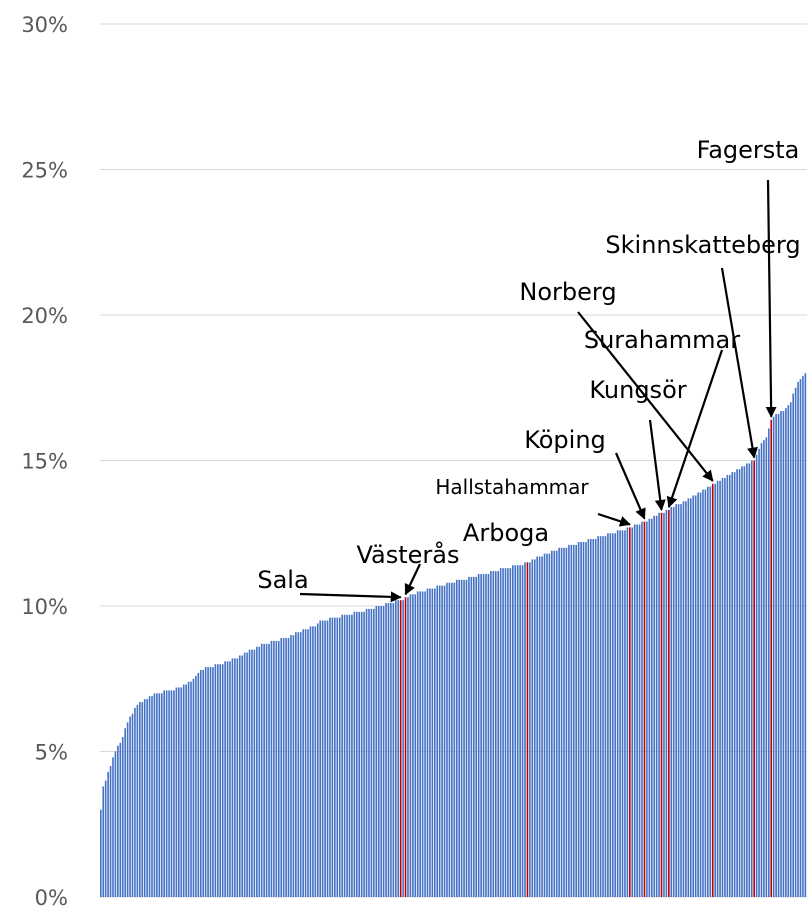 Image resolution: width=807 pixels, height=911 pixels. I want to click on callout-label: Kungsör, so click(637, 390).